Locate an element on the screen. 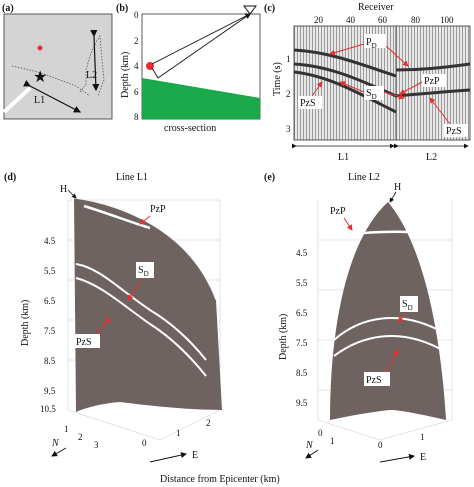  d-ytick-6: 10.5 is located at coordinates (48, 409).